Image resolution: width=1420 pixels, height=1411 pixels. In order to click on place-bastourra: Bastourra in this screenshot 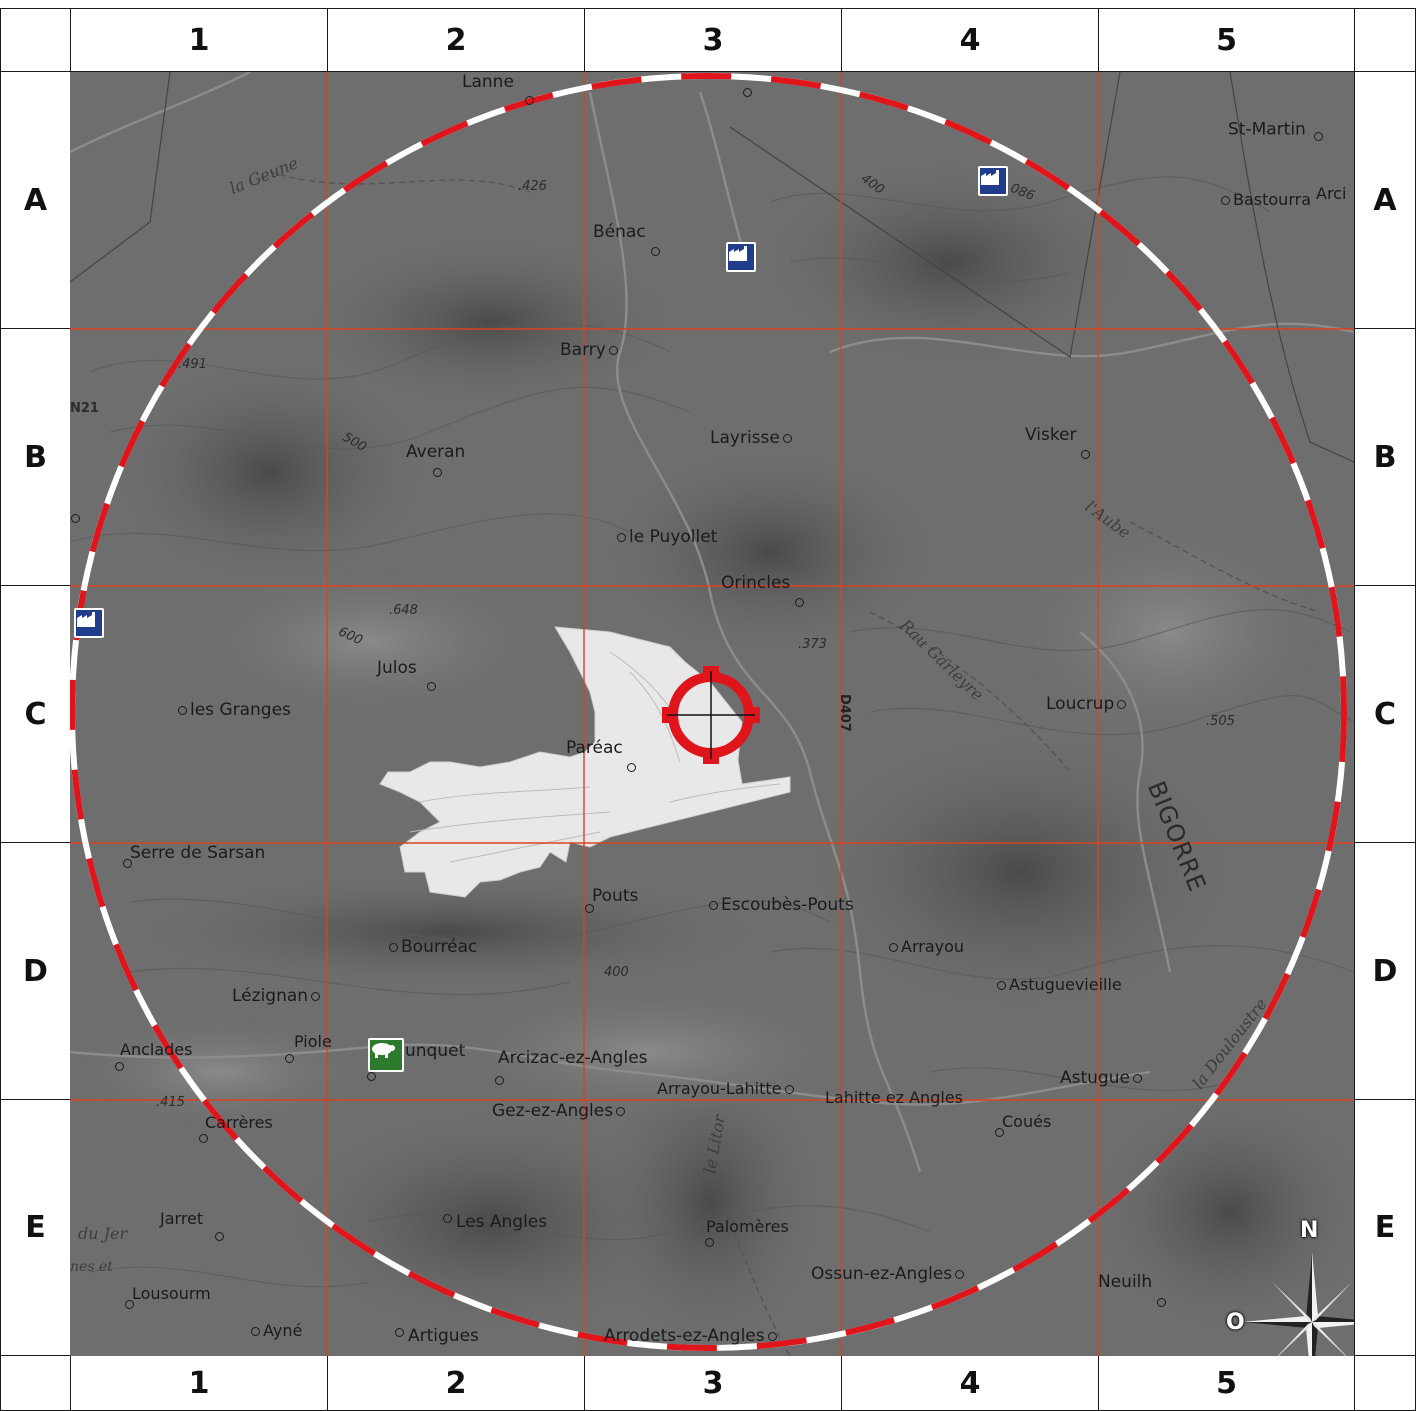, I will do `click(1264, 200)`.